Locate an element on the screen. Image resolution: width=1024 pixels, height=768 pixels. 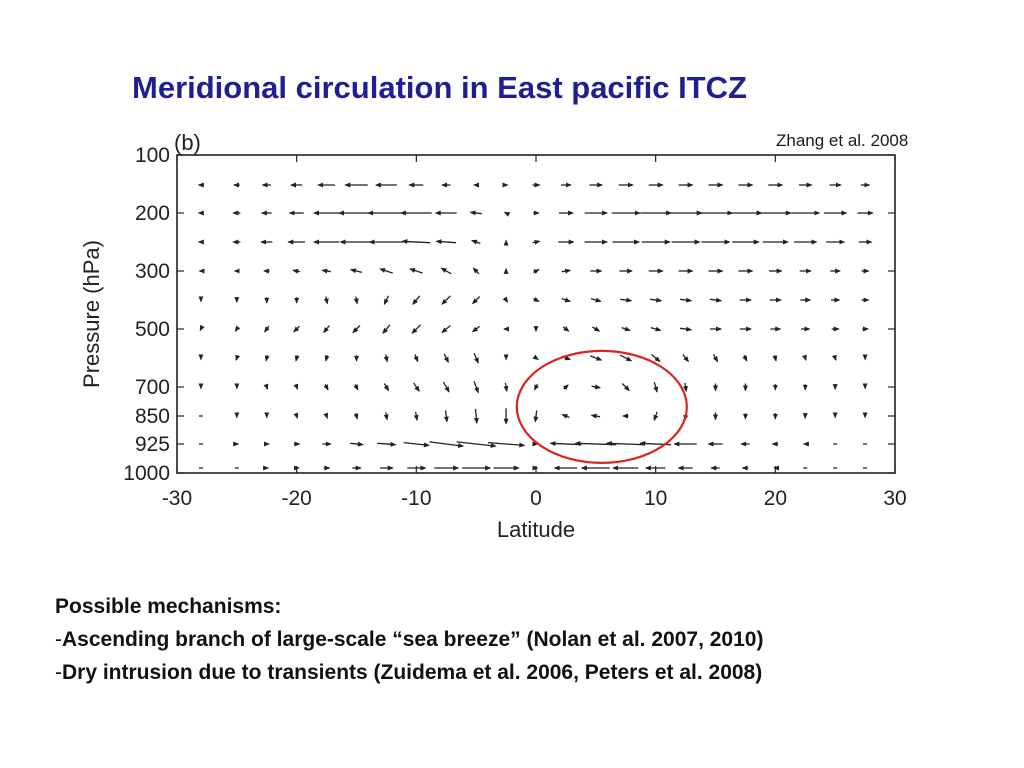
highlight-ellipse is located at coordinates (601, 406).